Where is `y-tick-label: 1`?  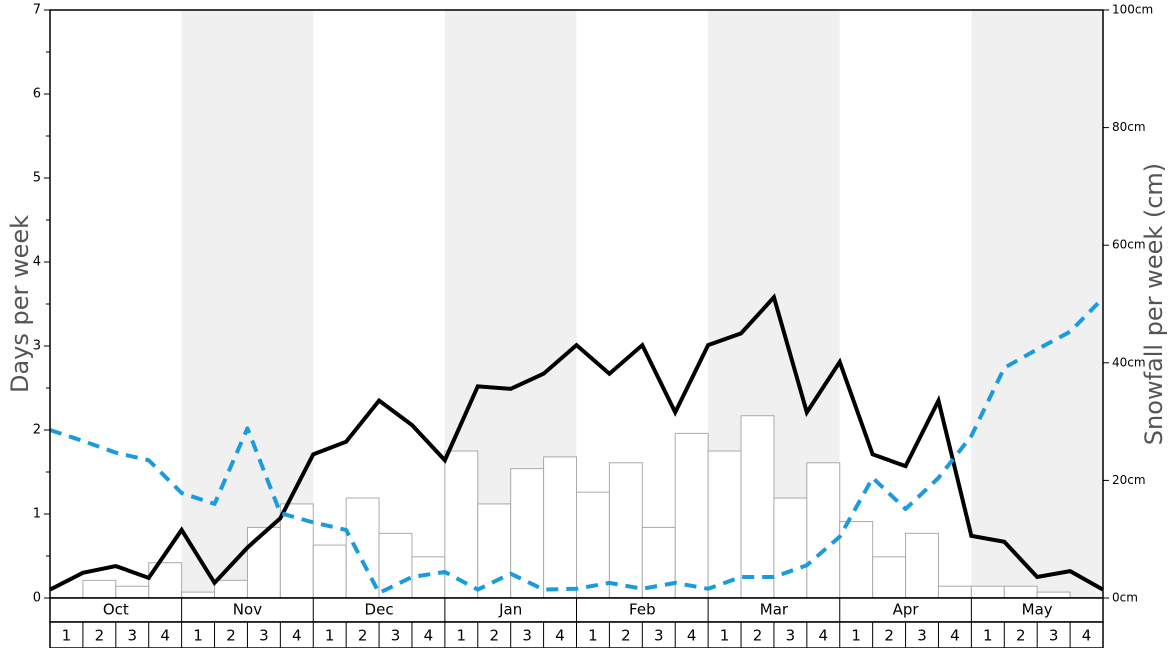
y-tick-label: 1 is located at coordinates (37, 514).